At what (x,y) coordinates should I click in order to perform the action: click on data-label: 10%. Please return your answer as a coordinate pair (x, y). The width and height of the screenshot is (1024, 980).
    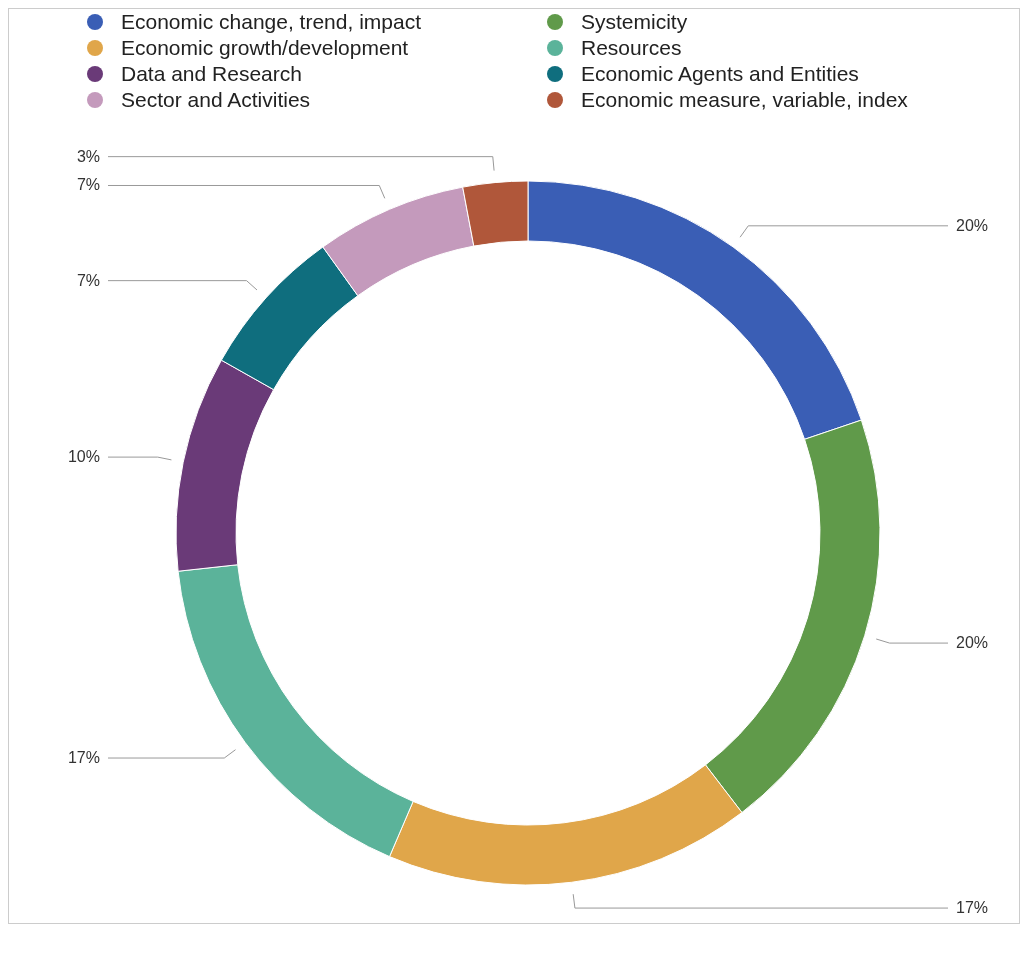
    Looking at the image, I should click on (83, 457).